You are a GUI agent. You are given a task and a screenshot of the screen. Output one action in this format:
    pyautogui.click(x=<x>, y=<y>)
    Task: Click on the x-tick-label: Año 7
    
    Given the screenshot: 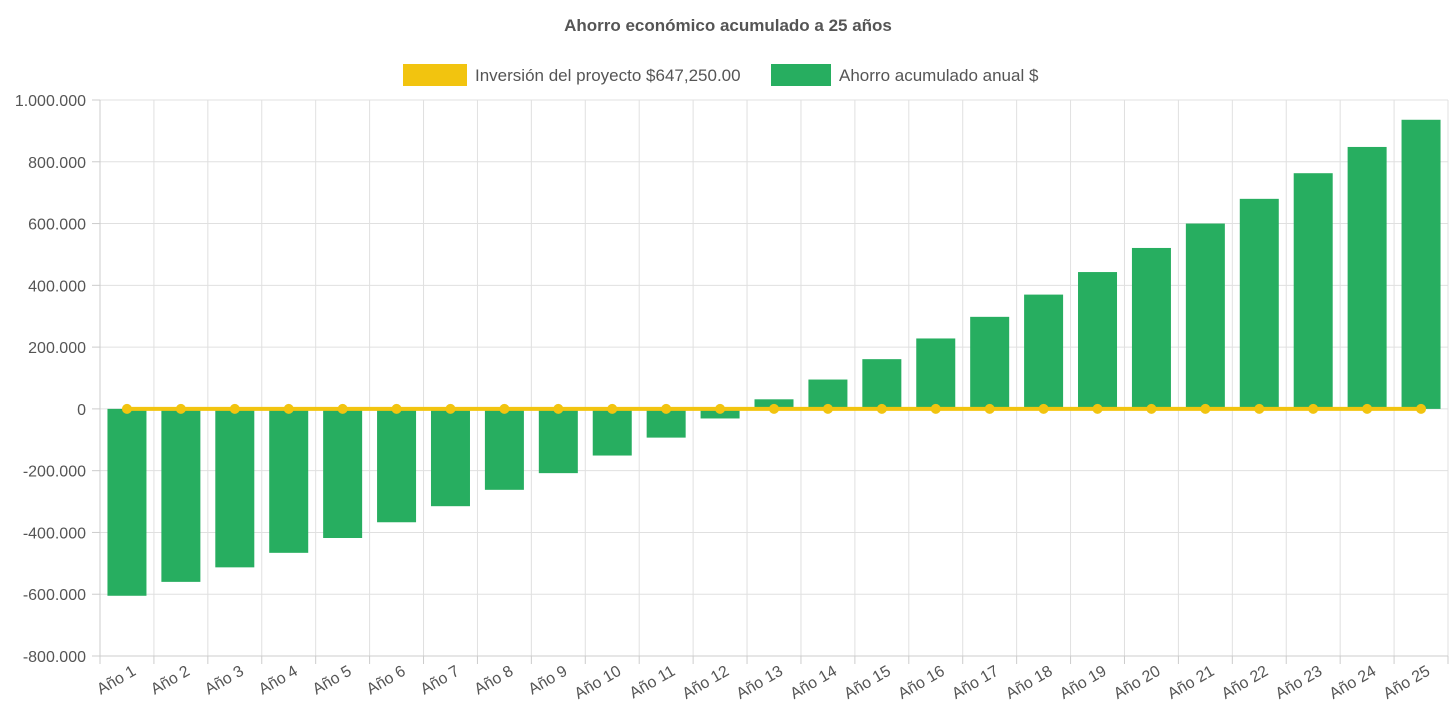 What is the action you would take?
    pyautogui.click(x=440, y=681)
    